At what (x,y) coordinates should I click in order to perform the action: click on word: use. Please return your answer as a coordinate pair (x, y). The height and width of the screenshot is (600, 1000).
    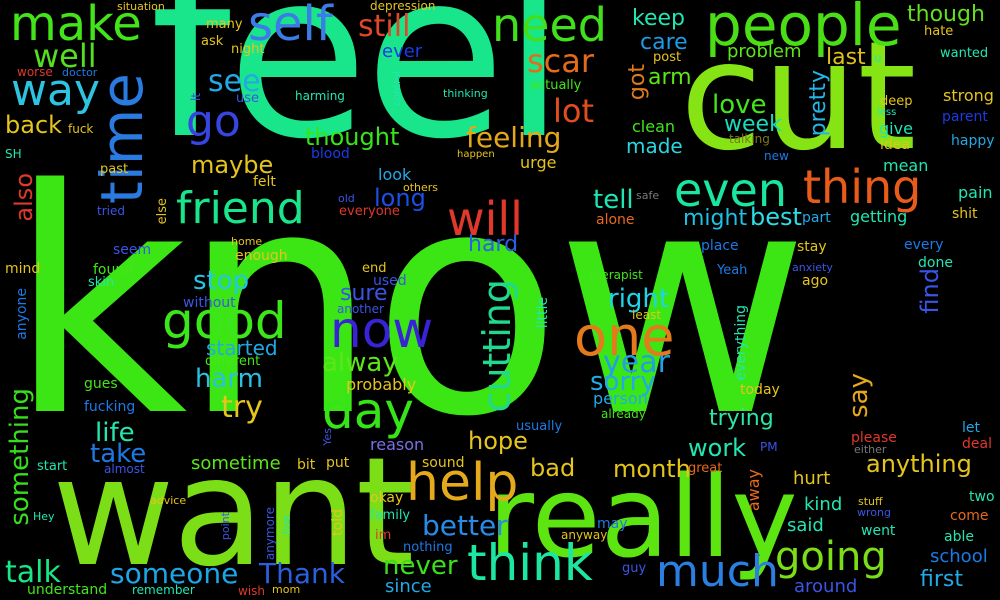
    Looking at the image, I should click on (248, 98).